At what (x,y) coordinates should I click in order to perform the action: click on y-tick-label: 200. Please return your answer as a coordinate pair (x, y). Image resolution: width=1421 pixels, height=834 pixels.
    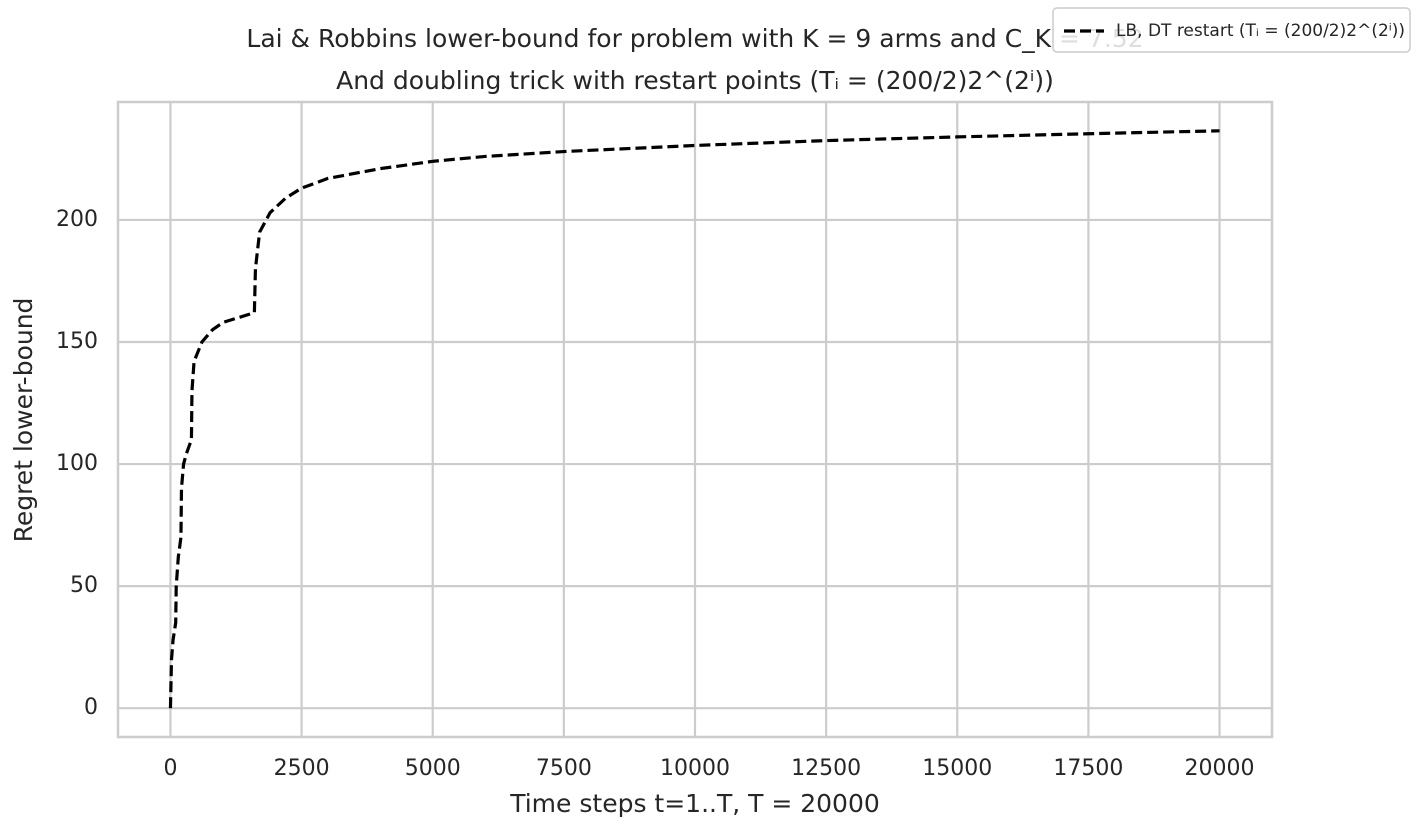
    Looking at the image, I should click on (77, 219).